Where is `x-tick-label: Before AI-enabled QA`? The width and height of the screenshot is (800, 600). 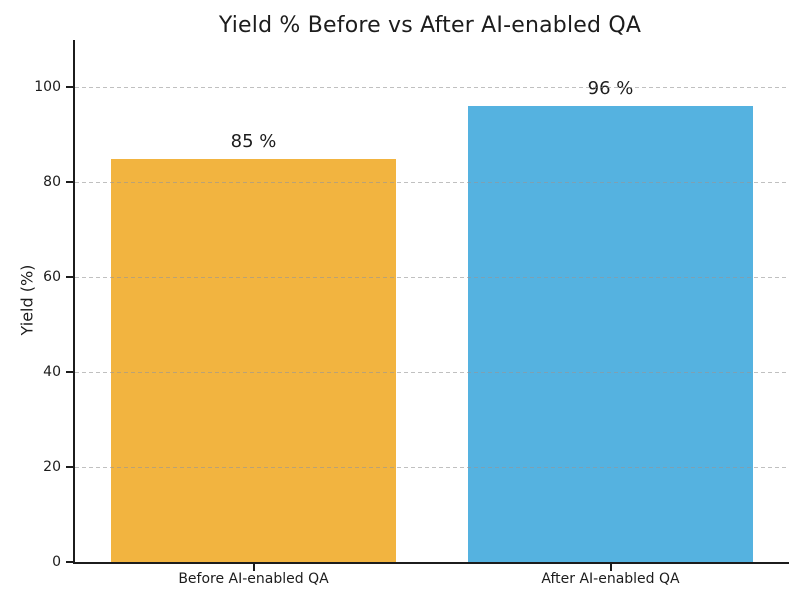
x-tick-label: Before AI-enabled QA is located at coordinates (253, 579).